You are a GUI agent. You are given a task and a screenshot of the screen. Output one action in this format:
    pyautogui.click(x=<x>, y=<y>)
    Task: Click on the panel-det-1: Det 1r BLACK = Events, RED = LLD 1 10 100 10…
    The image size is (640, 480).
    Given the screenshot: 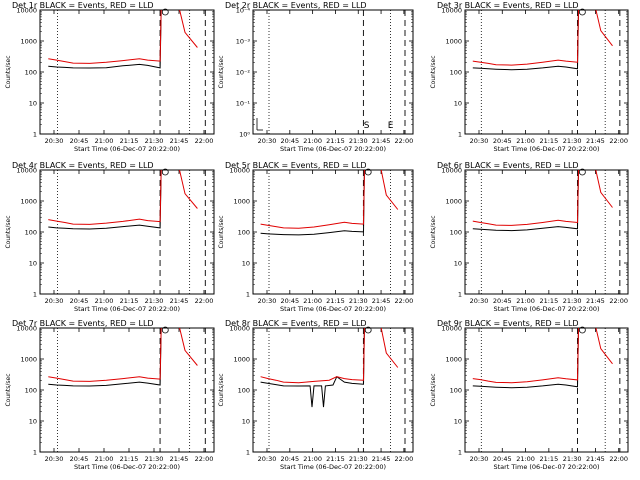 What is the action you would take?
    pyautogui.click(x=110, y=77)
    